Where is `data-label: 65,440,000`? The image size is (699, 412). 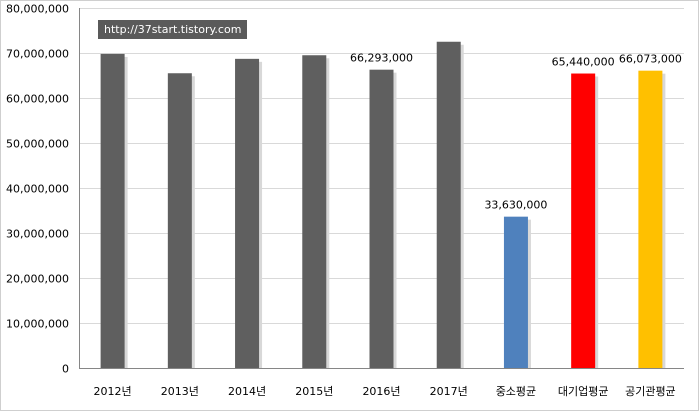 data-label: 65,440,000 is located at coordinates (583, 62).